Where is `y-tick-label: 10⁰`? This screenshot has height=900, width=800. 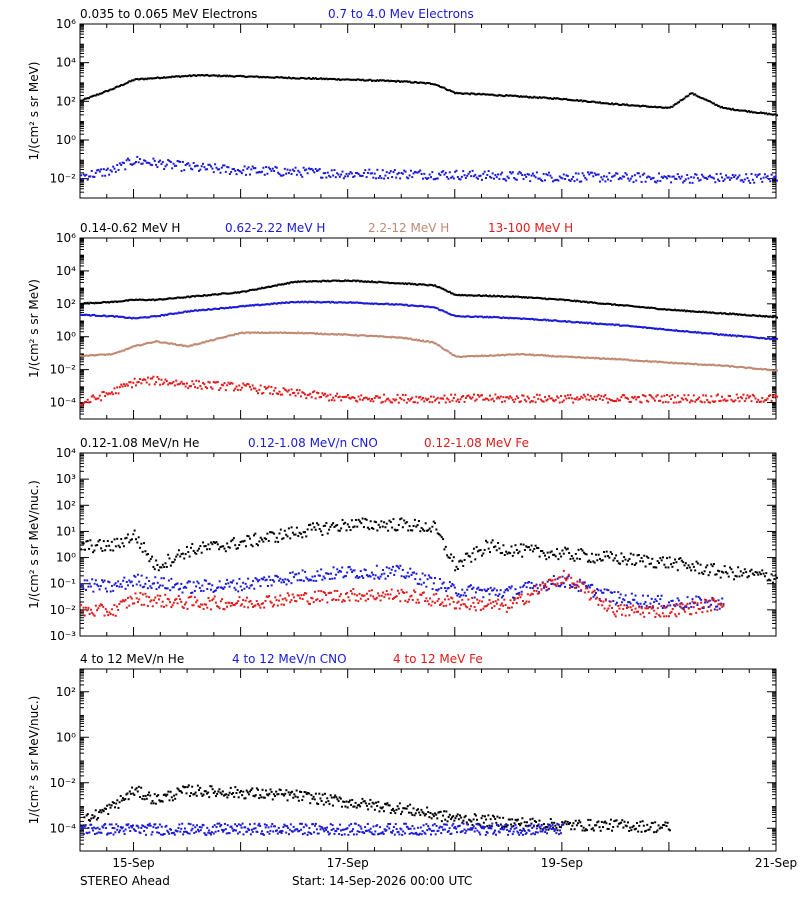 y-tick-label: 10⁰ is located at coordinates (66, 140).